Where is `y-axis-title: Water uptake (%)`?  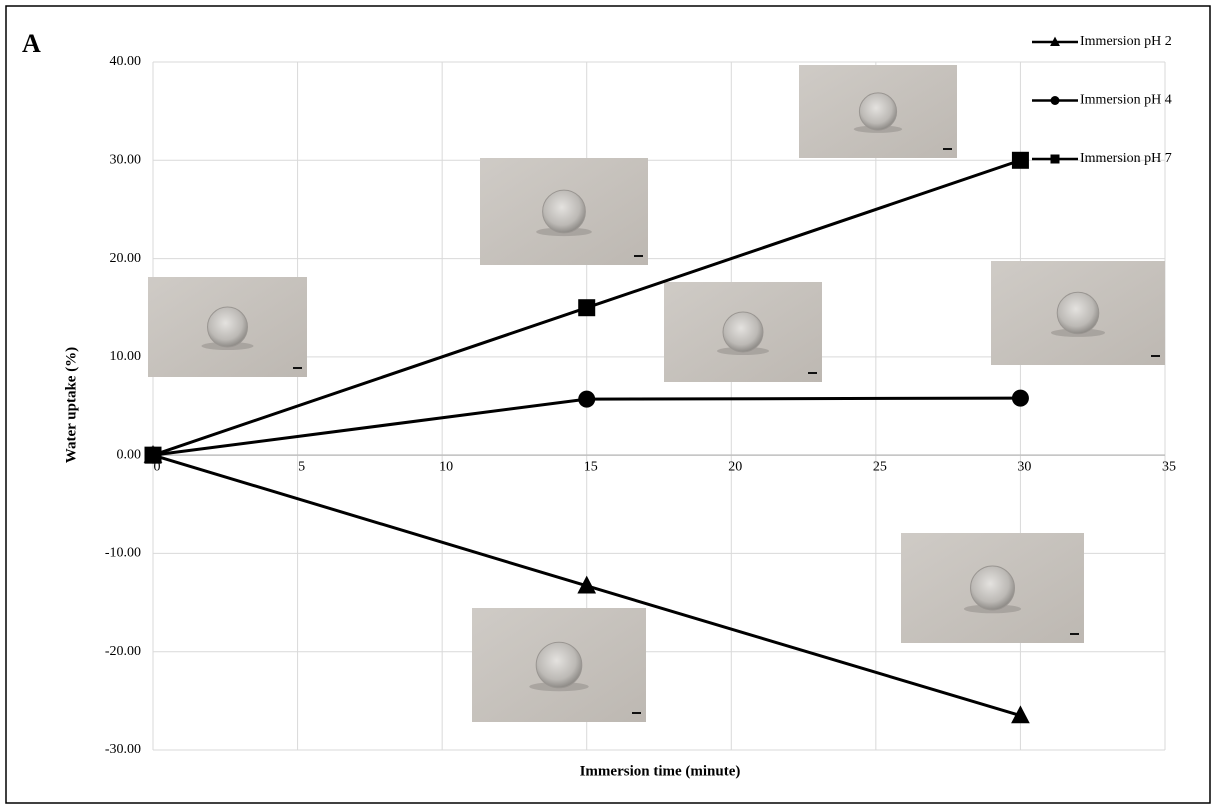 y-axis-title: Water uptake (%) is located at coordinates (71, 405).